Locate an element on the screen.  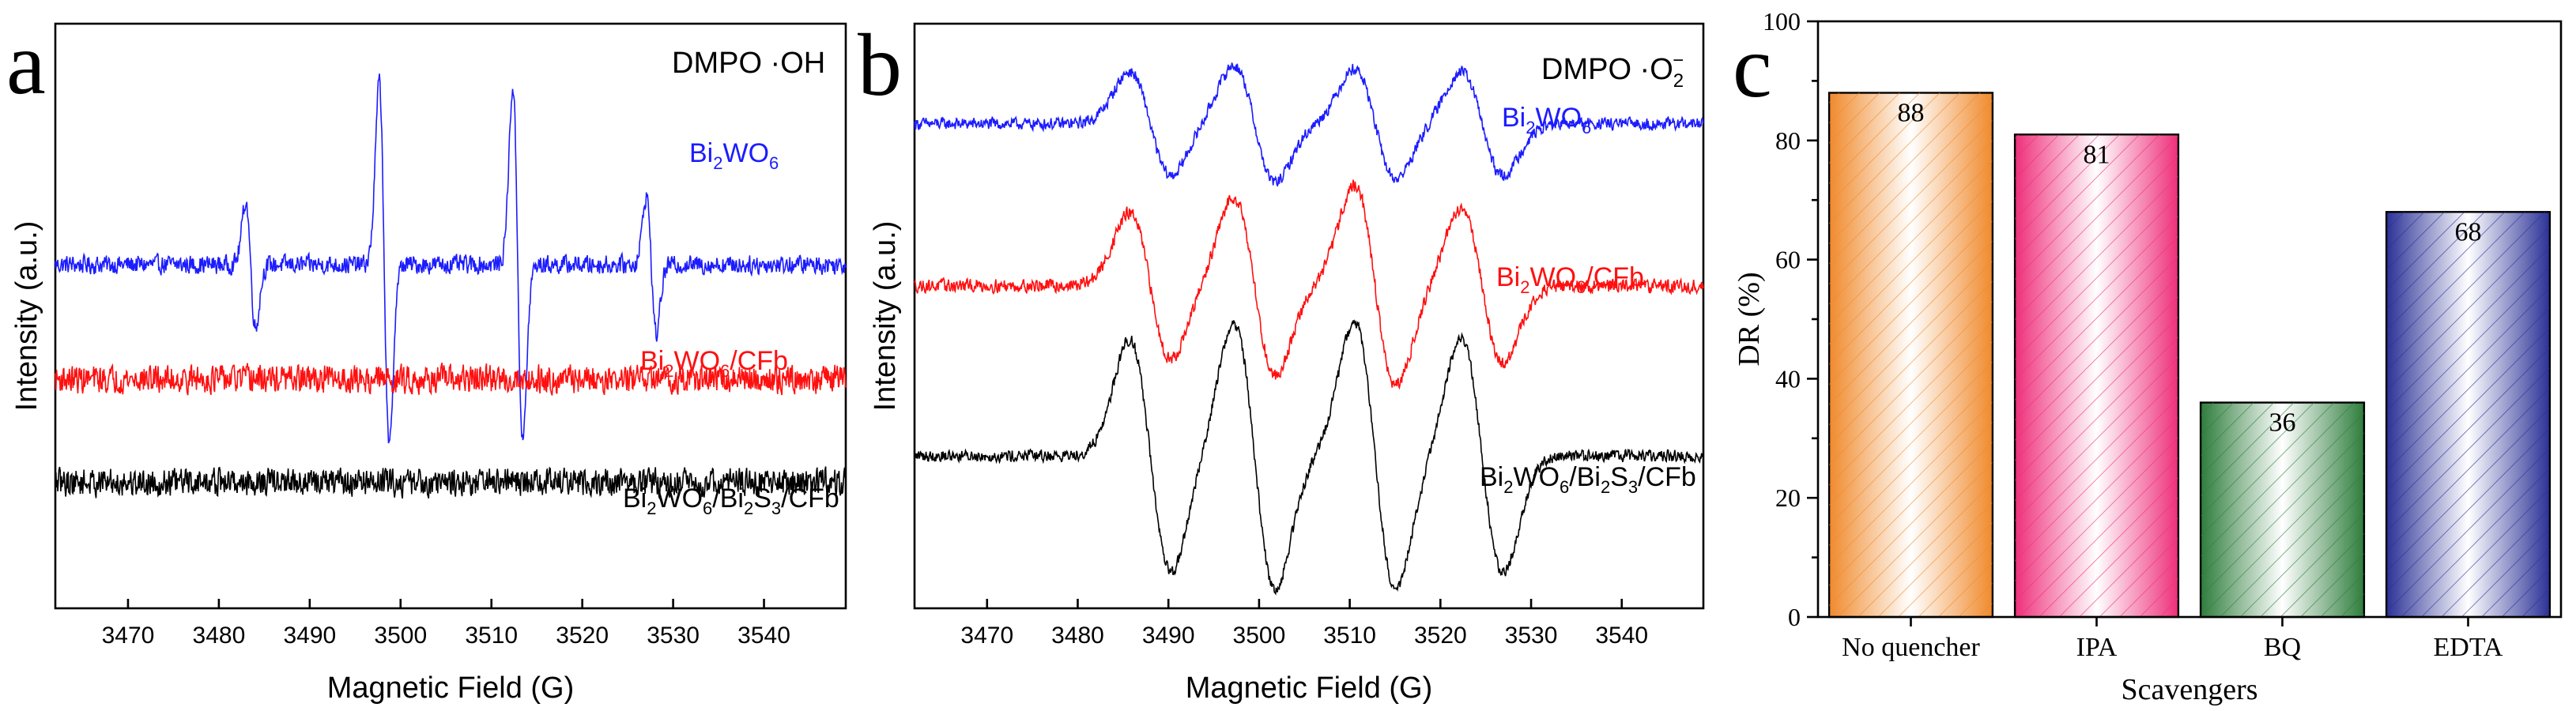
panel-a-x-tick-label: 3530 is located at coordinates (673, 636).